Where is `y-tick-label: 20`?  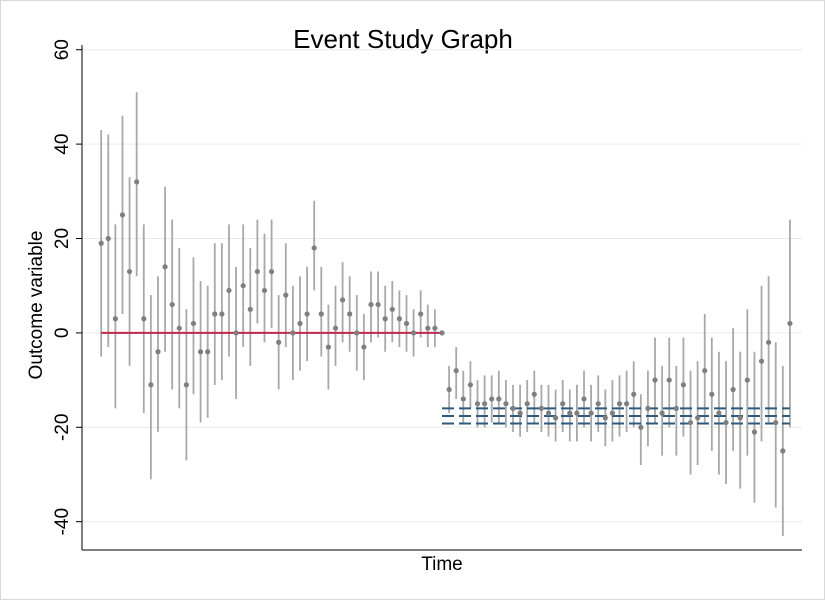
y-tick-label: 20 is located at coordinates (62, 238).